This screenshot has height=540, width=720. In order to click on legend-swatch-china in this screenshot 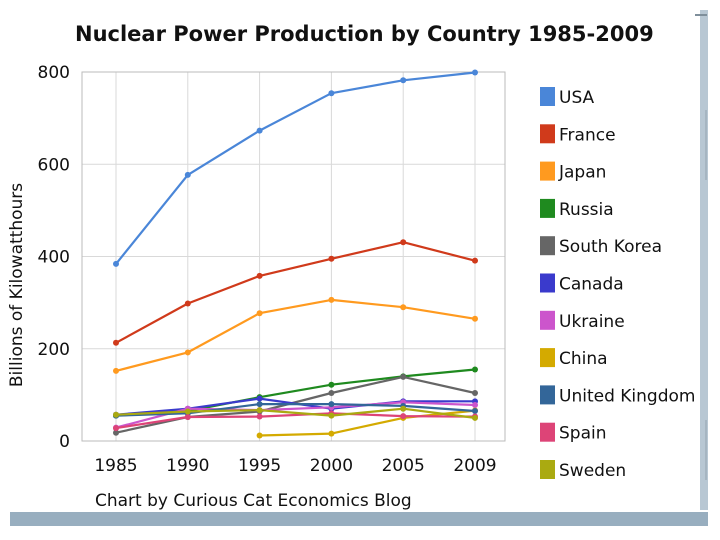, I will do `click(547, 358)`.